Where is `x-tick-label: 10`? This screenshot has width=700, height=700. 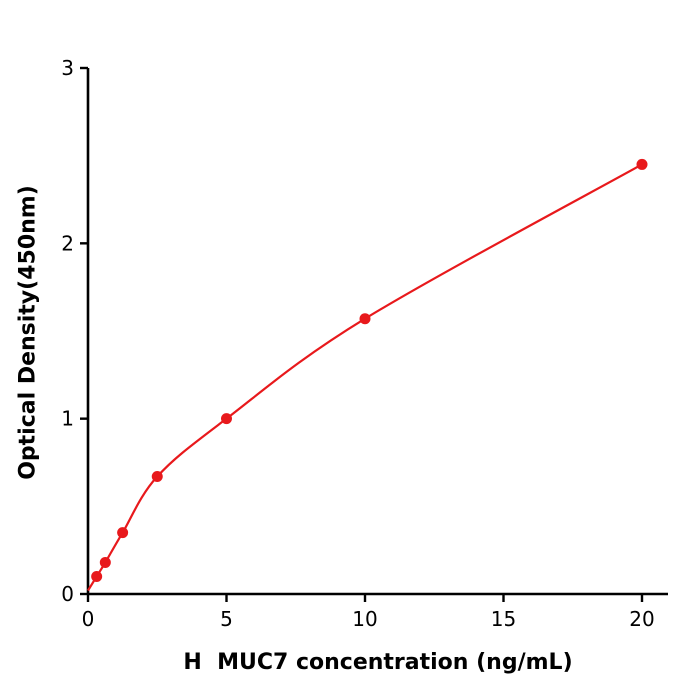 x-tick-label: 10 is located at coordinates (364, 619).